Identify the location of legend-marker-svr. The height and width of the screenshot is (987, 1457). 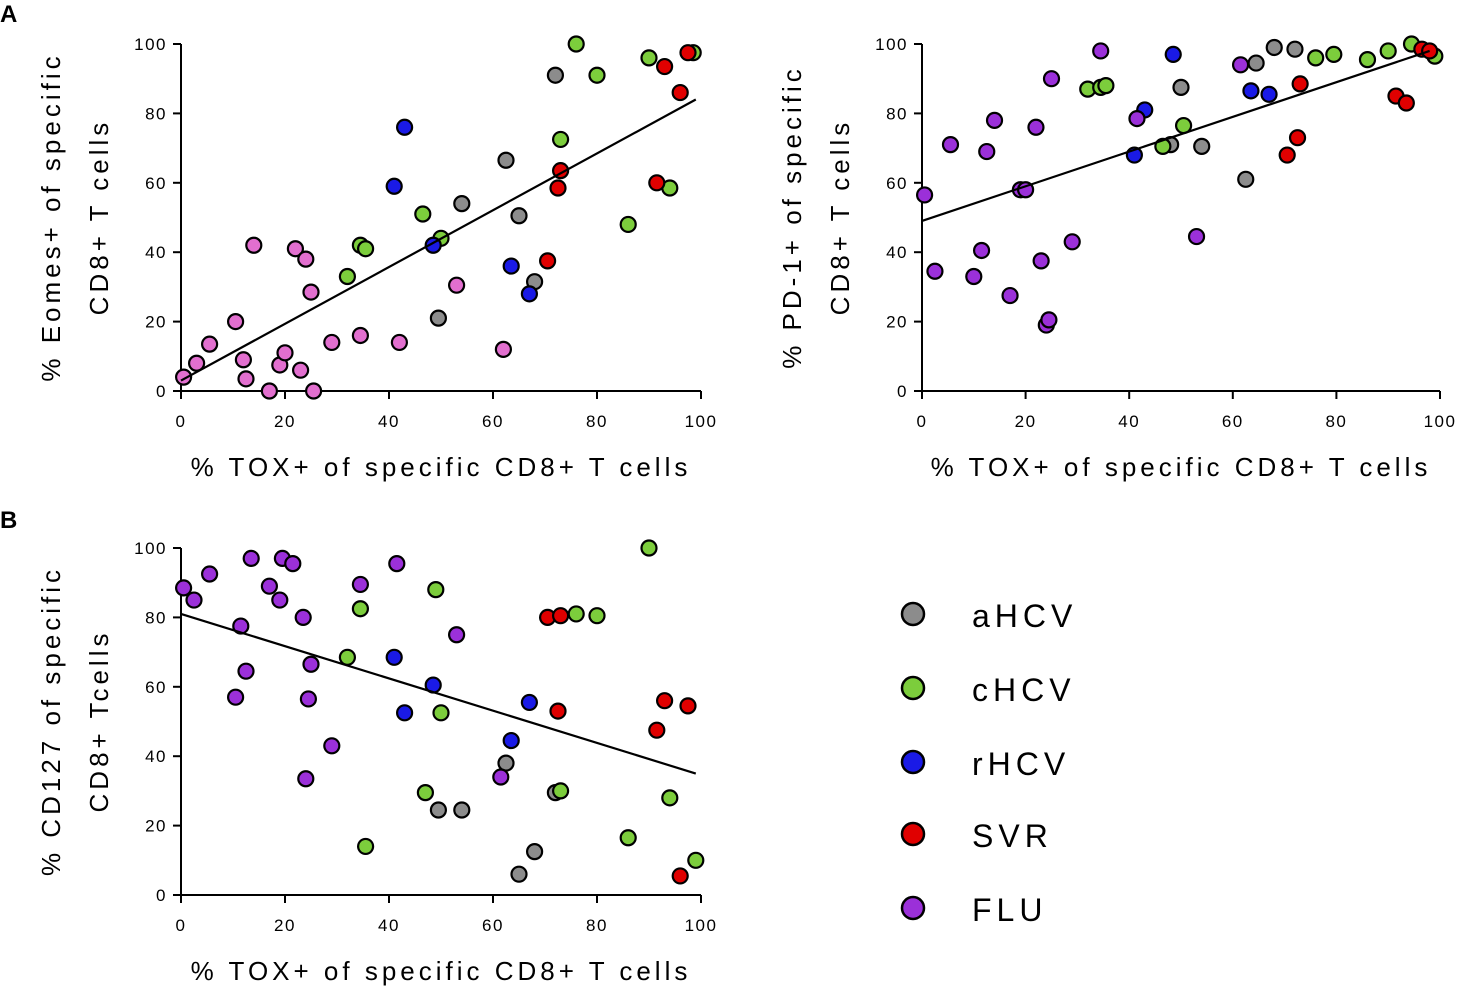
(913, 834).